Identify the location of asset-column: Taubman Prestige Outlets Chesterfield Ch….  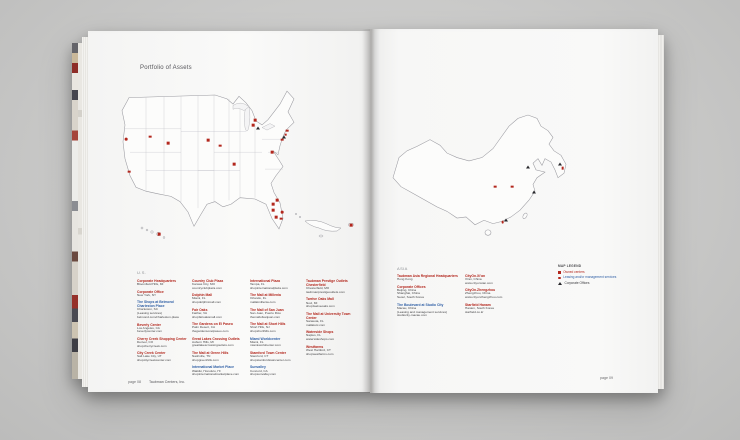
(332, 319).